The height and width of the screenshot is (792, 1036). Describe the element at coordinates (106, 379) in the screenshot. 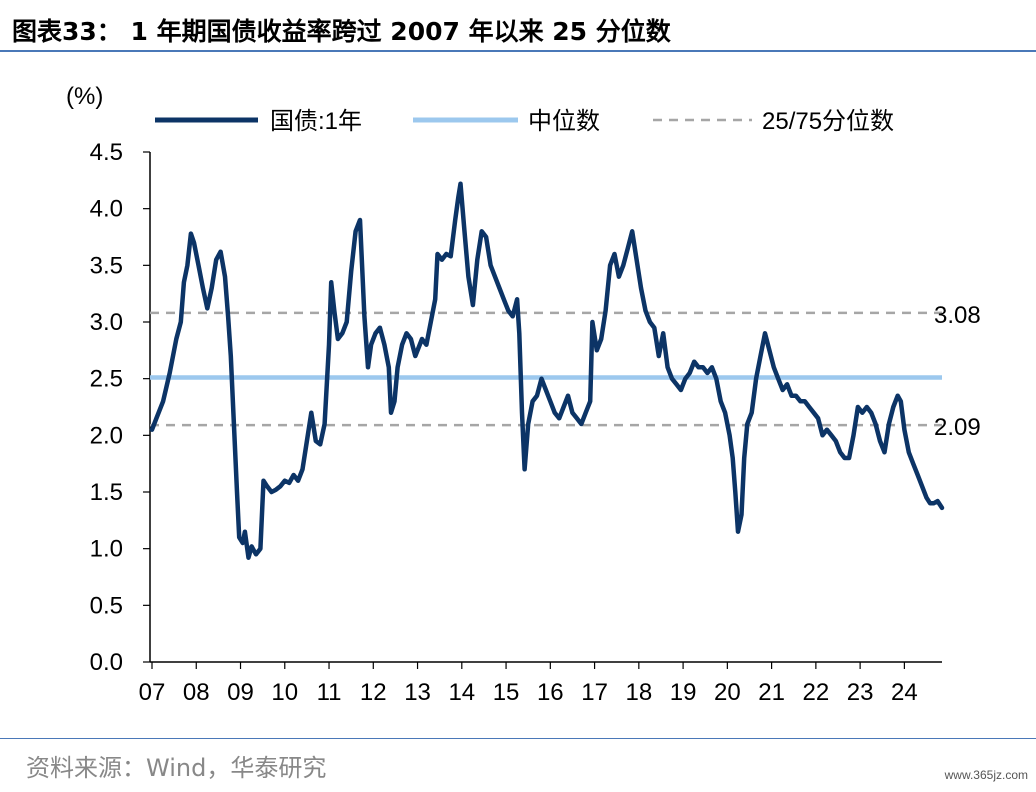

I see `y-tick-label: 2.5` at that location.